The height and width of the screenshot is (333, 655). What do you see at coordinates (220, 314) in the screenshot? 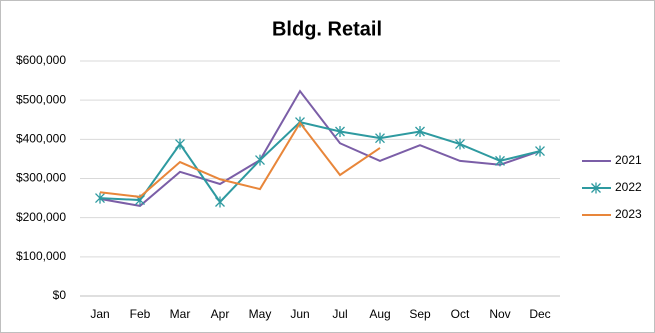
I see `x-tick-label: Apr` at bounding box center [220, 314].